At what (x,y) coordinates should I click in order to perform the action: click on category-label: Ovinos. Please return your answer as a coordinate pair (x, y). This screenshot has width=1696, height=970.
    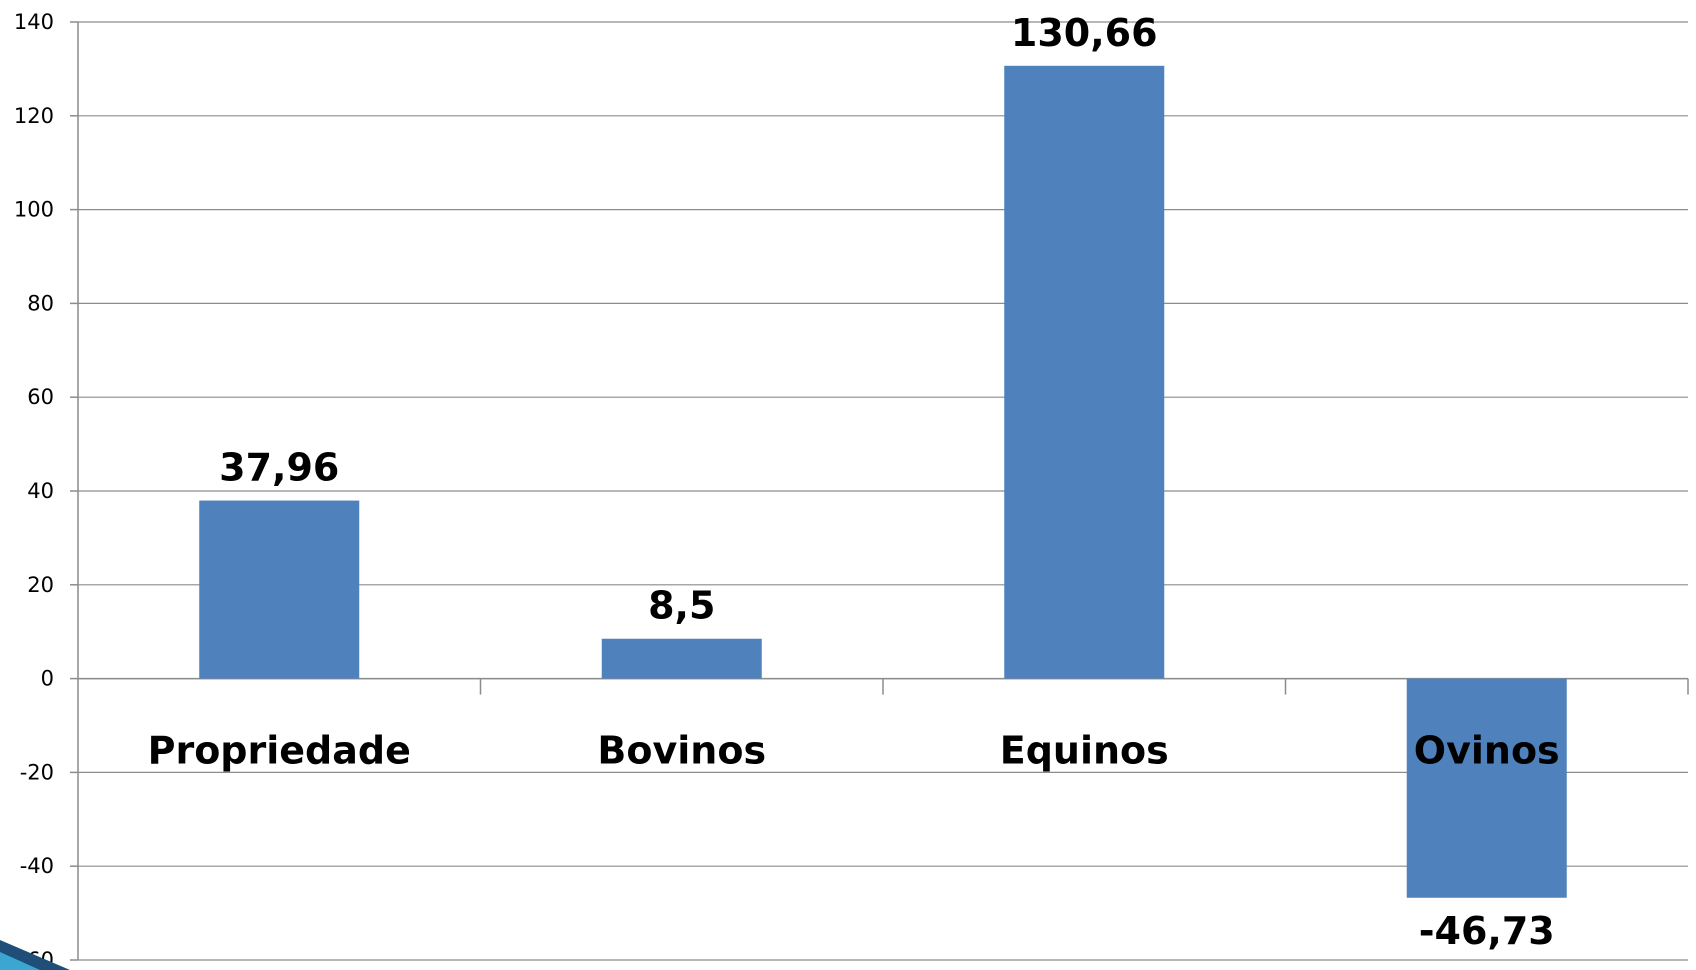
    Looking at the image, I should click on (1487, 751).